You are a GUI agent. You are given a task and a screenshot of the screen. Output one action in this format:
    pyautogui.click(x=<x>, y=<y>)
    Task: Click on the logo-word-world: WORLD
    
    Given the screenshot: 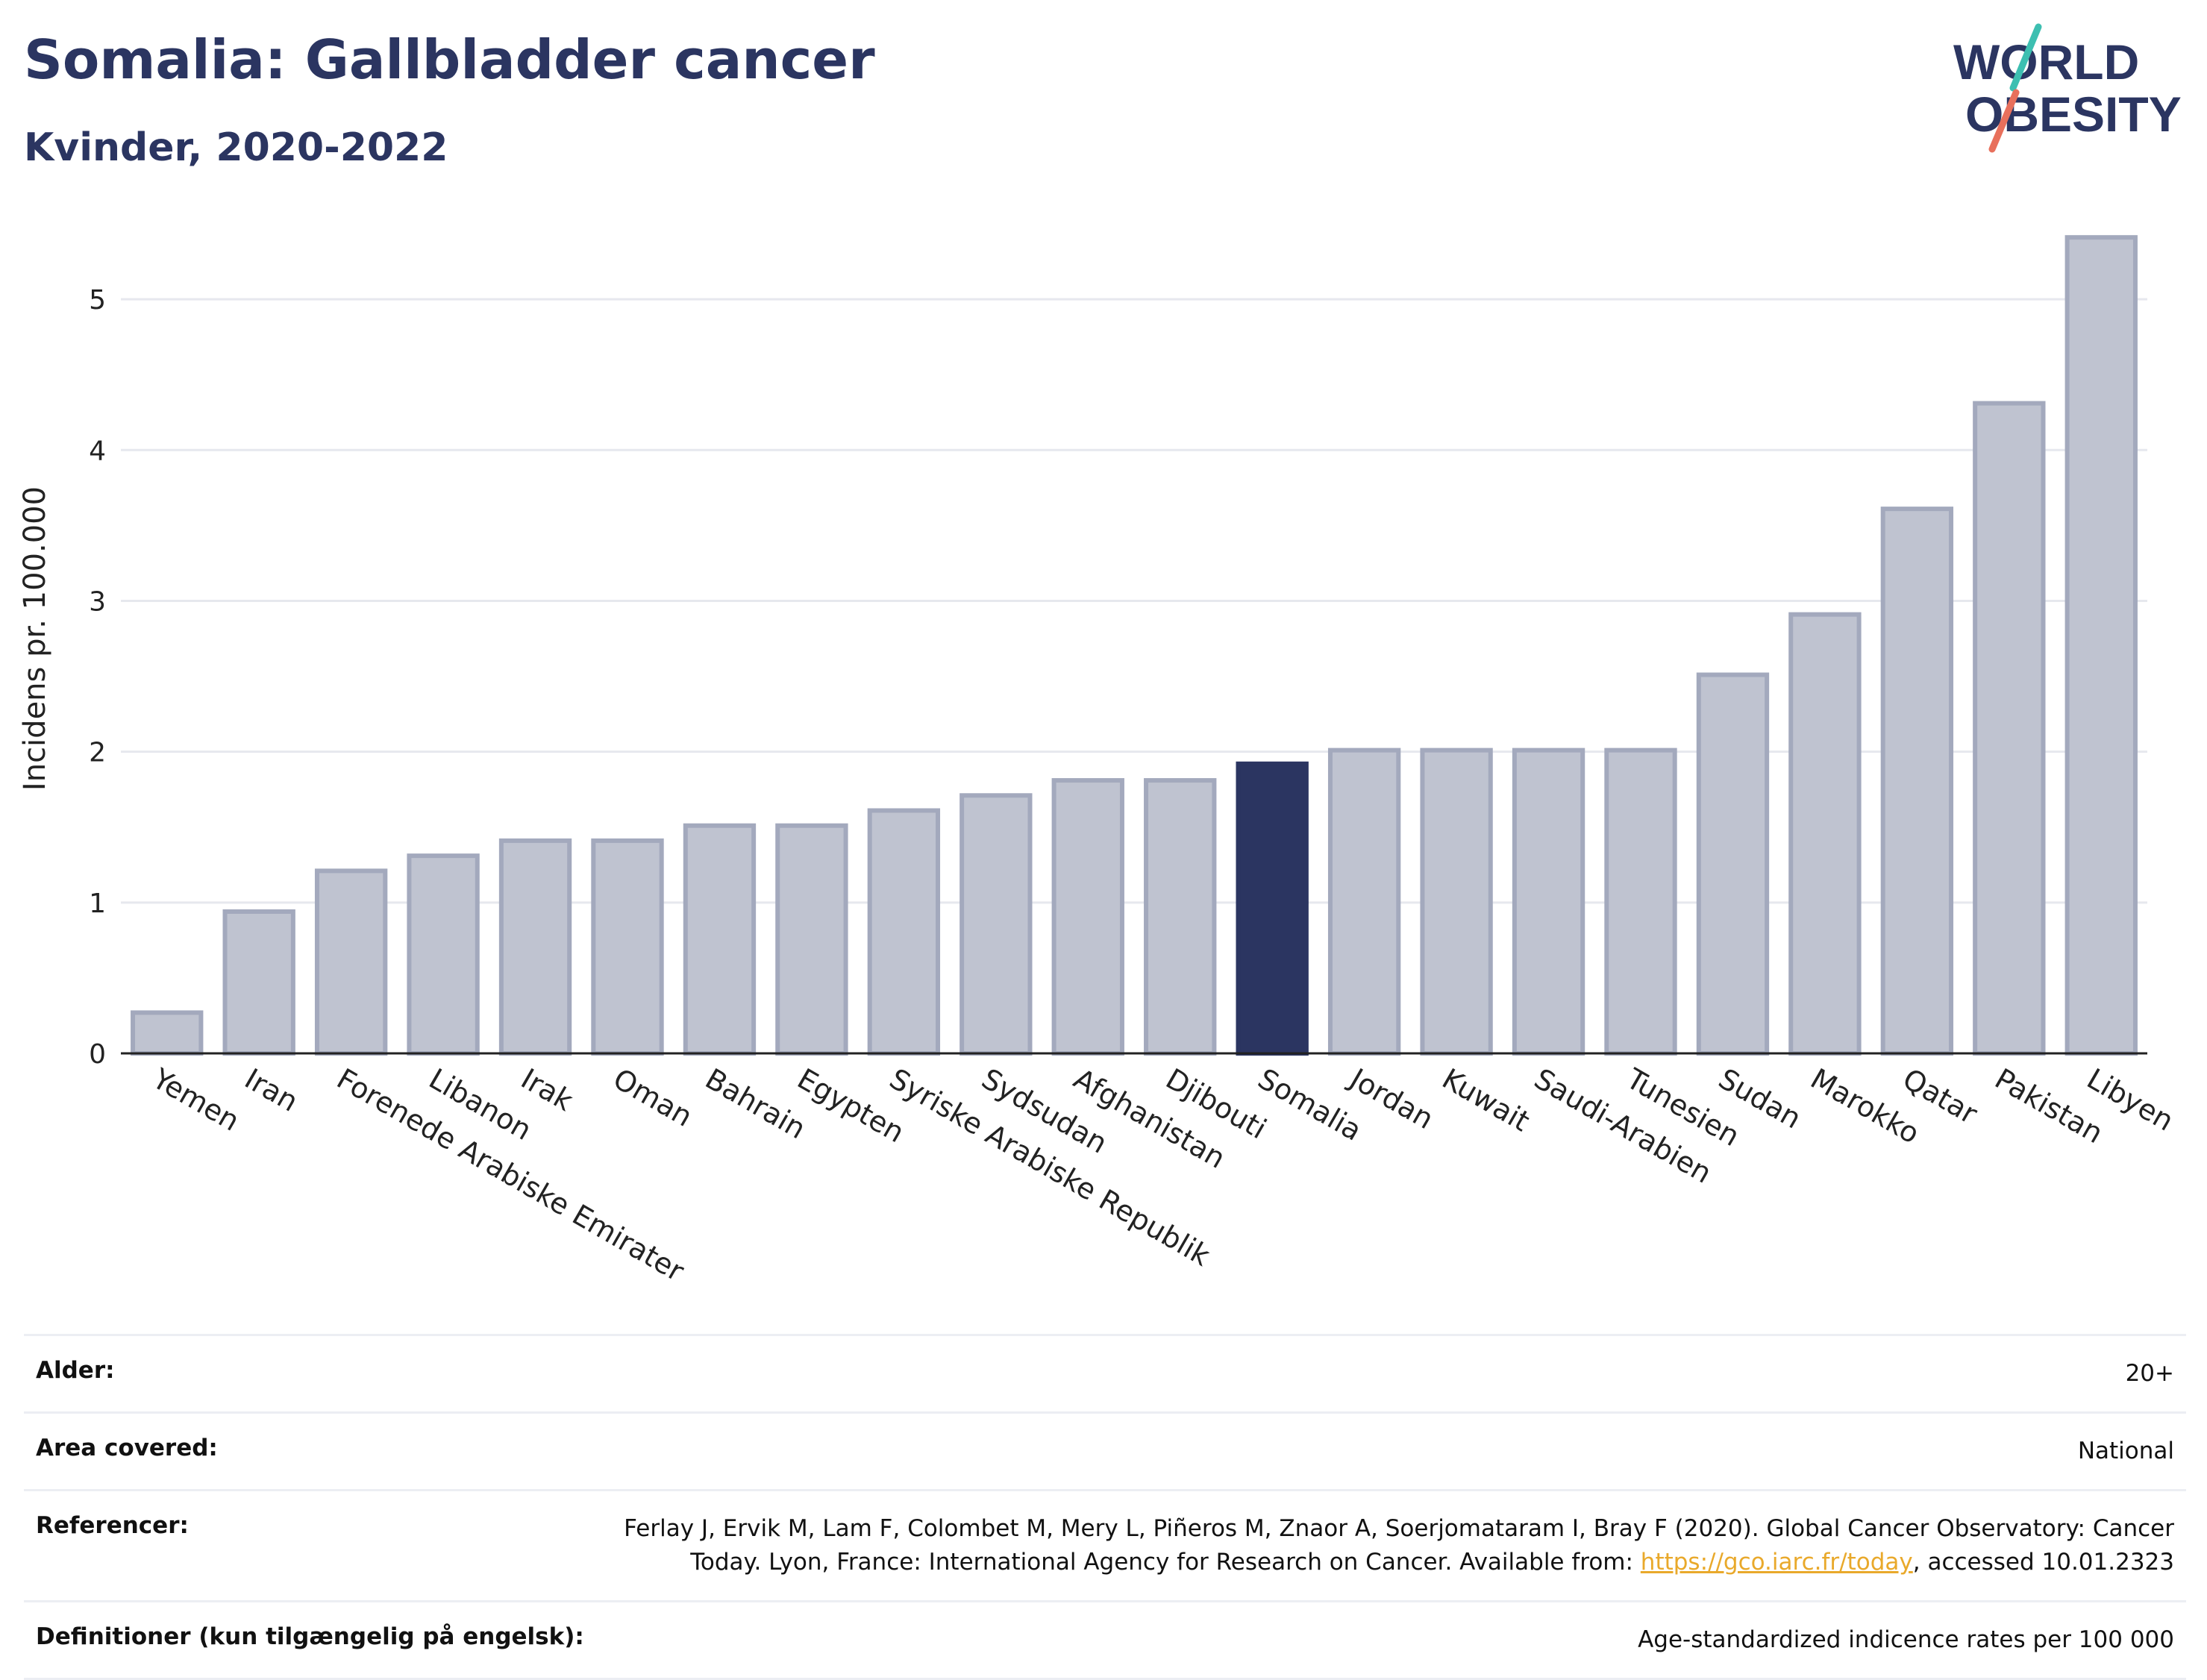 What is the action you would take?
    pyautogui.click(x=2046, y=62)
    